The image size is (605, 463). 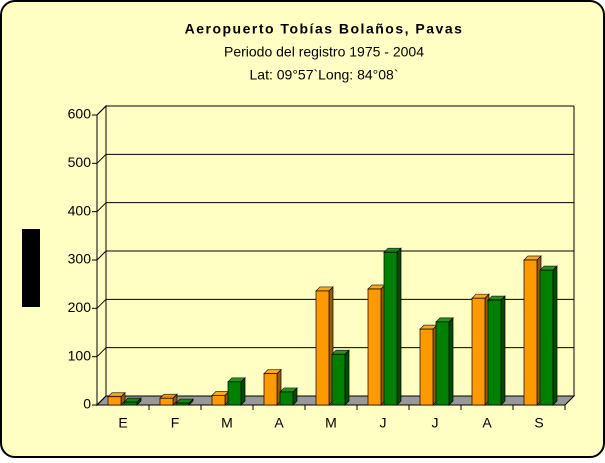 I want to click on x-tick-label: F, so click(x=175, y=423).